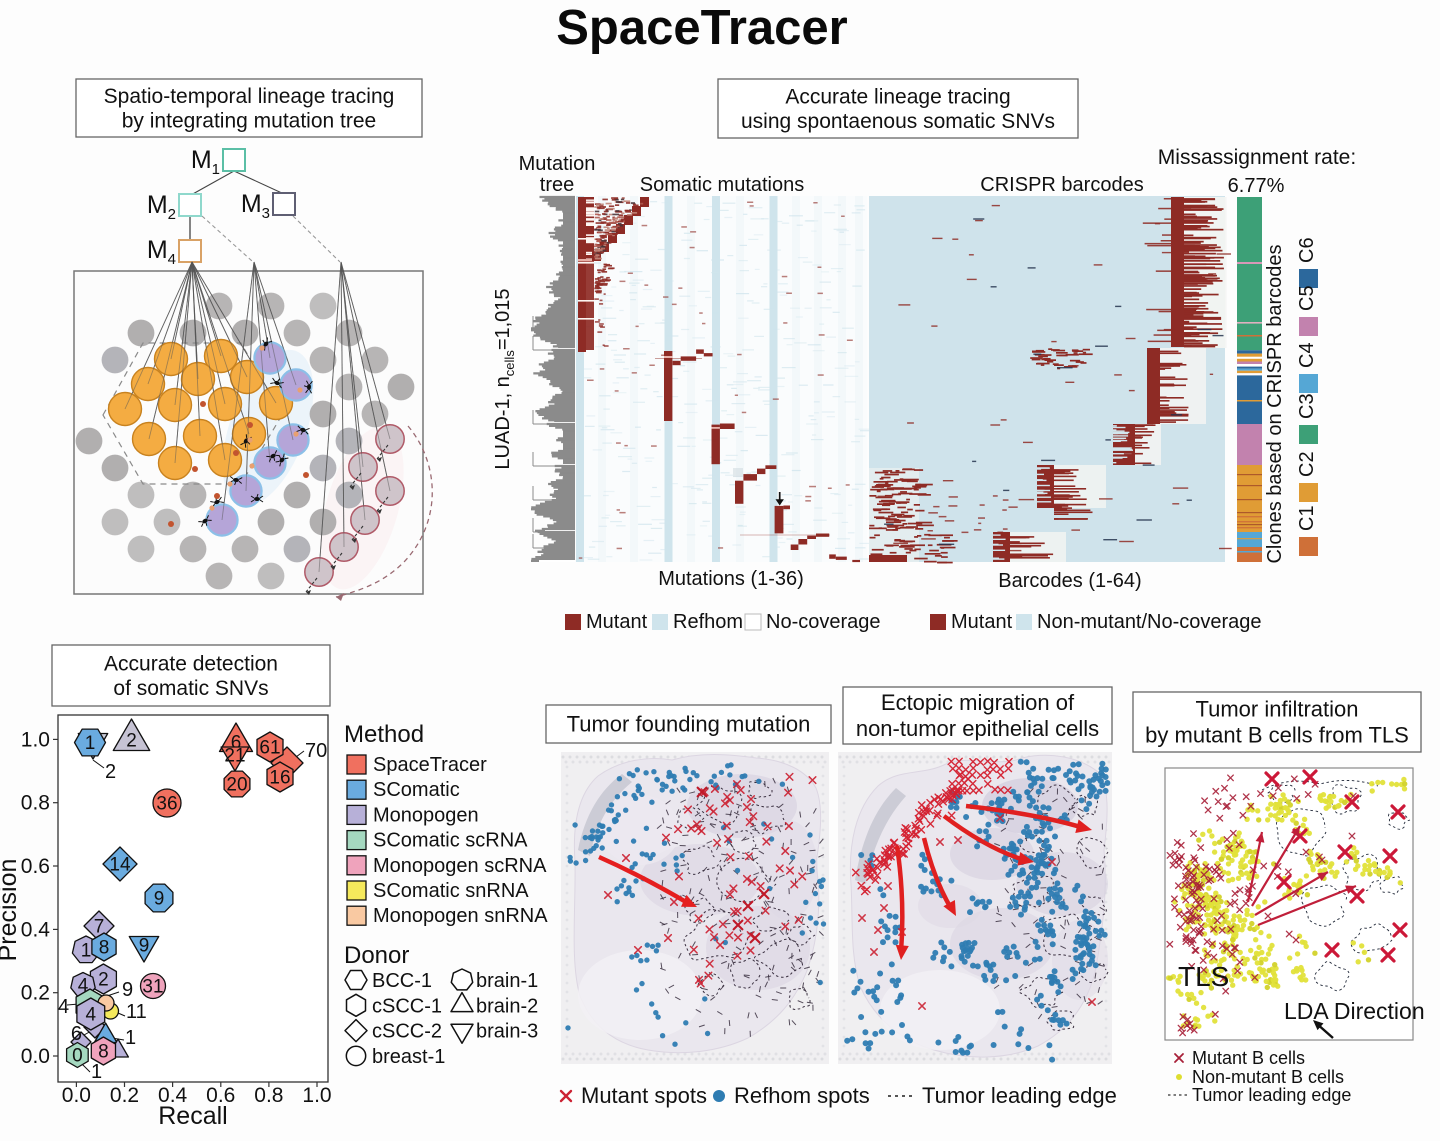  What do you see at coordinates (898, 121) in the screenshot?
I see `svg-text: using spontaenous somatic SNVs` at bounding box center [898, 121].